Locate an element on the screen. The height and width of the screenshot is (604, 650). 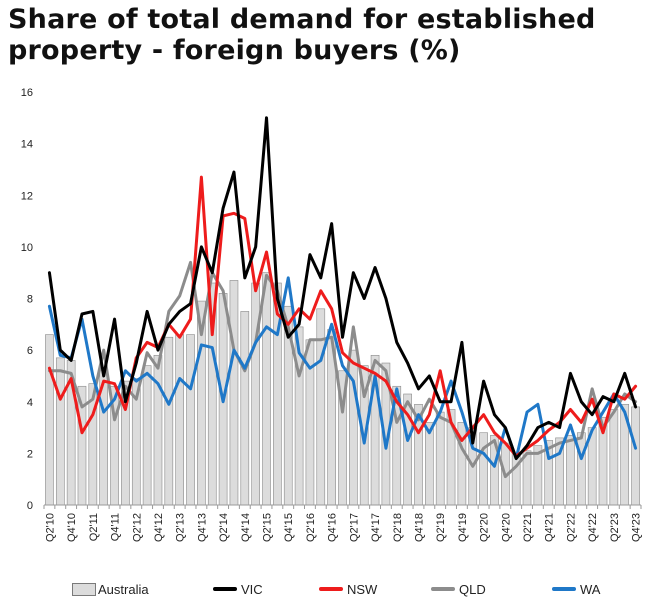
legend-item-nsw: NSW is located at coordinates (348, 589).